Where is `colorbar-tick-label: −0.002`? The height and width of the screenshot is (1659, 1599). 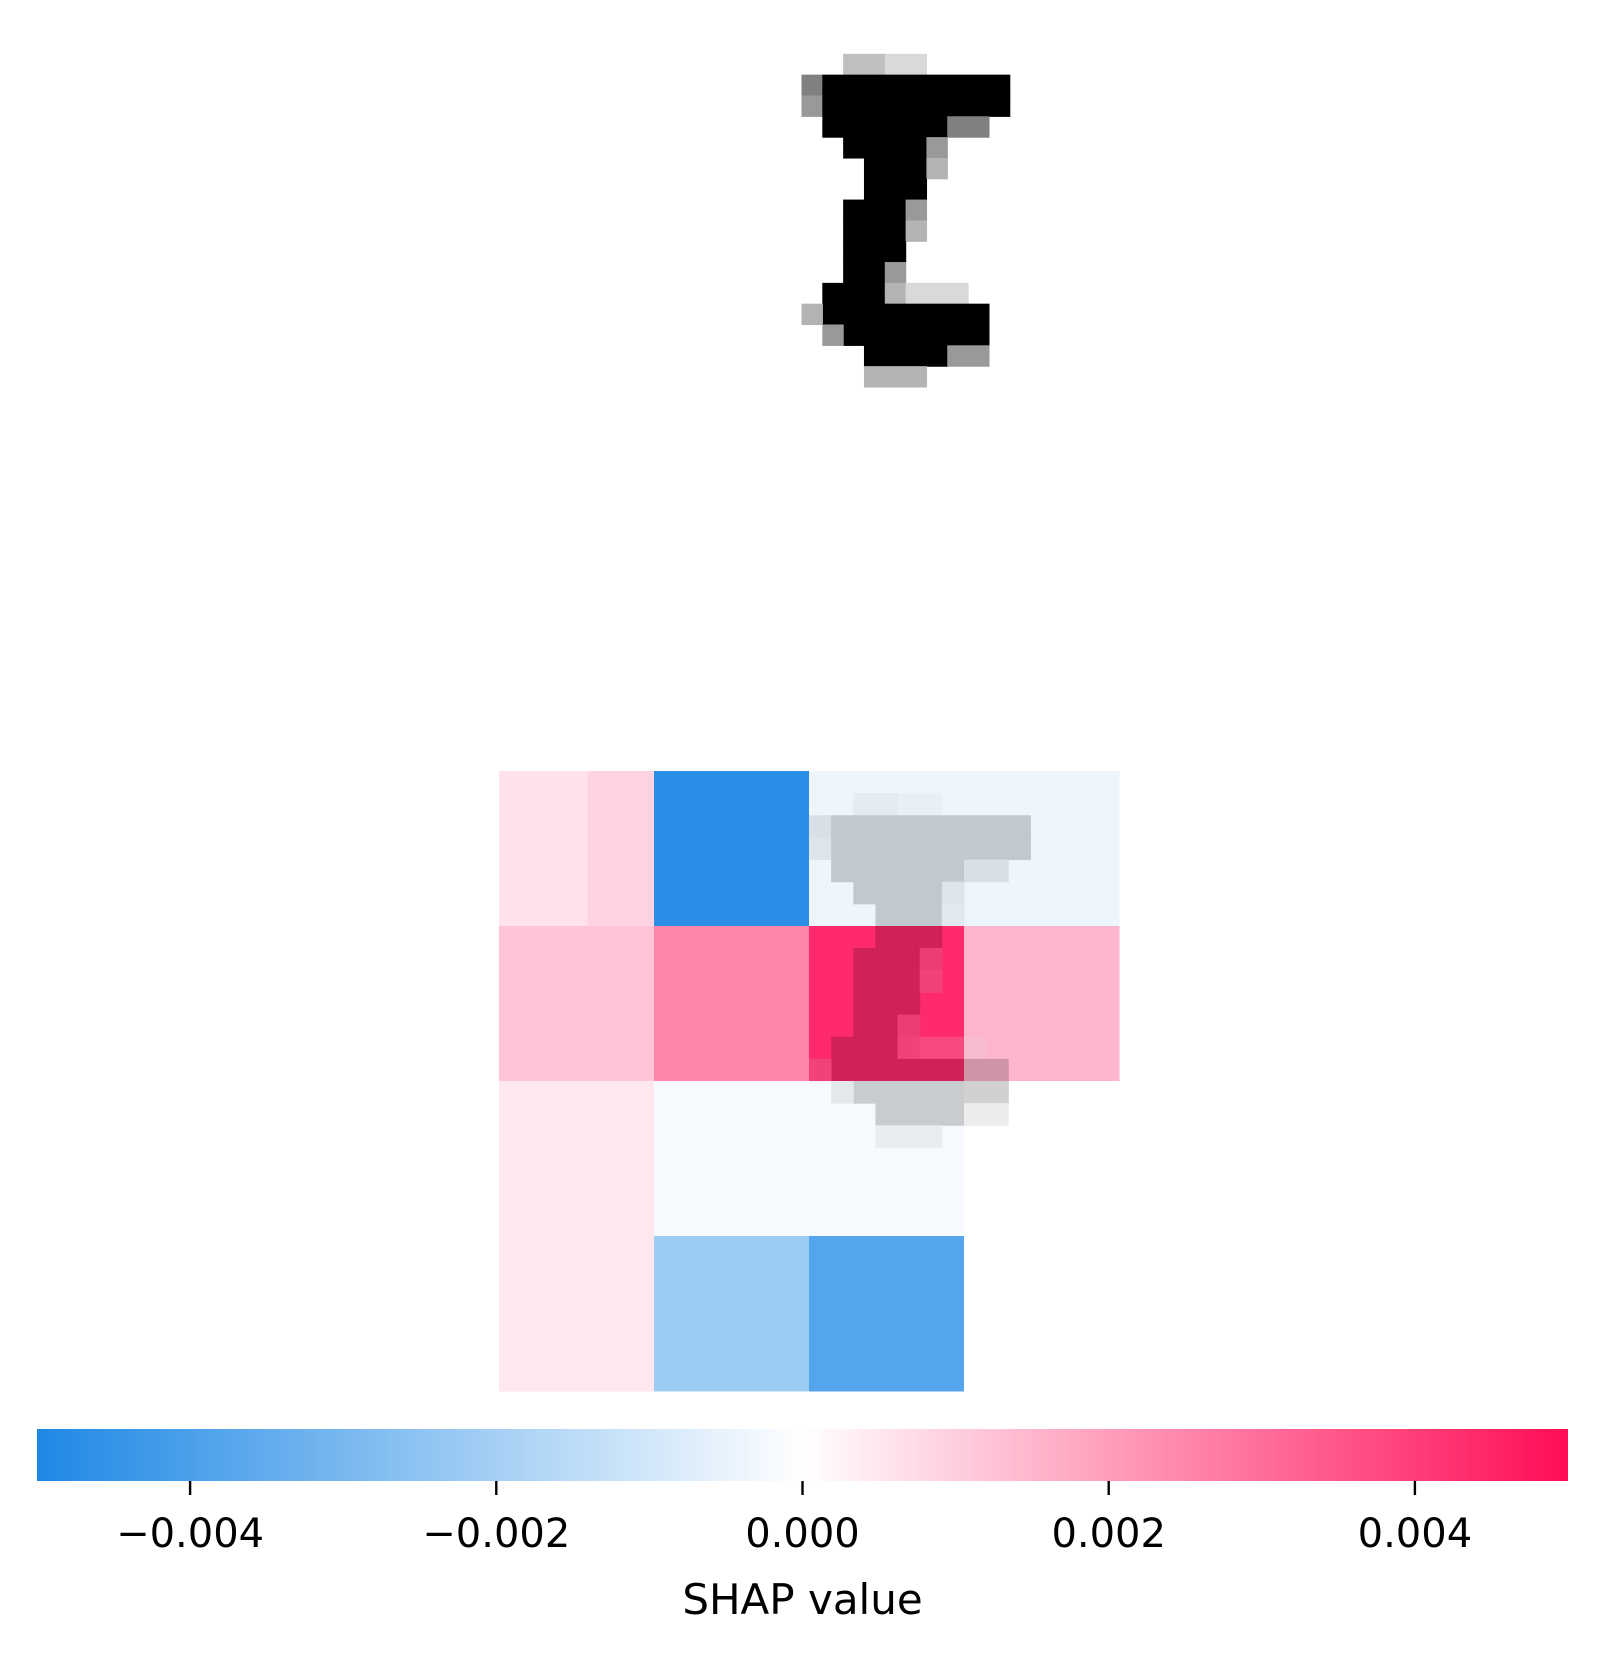
colorbar-tick-label: −0.002 is located at coordinates (496, 1534).